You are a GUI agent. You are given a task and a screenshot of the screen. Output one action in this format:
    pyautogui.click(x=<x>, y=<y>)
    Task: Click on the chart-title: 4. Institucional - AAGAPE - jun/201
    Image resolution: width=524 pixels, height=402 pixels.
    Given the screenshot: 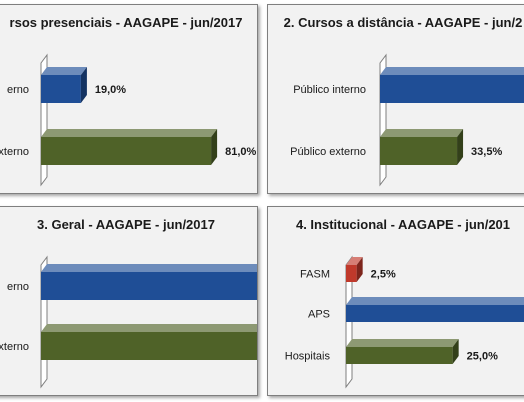 What is the action you would take?
    pyautogui.click(x=403, y=224)
    